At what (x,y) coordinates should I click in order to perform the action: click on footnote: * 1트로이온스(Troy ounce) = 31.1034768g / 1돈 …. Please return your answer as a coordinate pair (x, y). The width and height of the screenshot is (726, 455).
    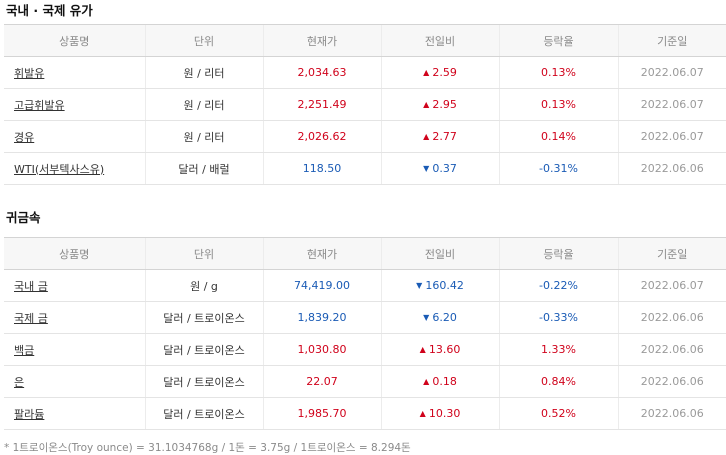
    Looking at the image, I should click on (207, 448).